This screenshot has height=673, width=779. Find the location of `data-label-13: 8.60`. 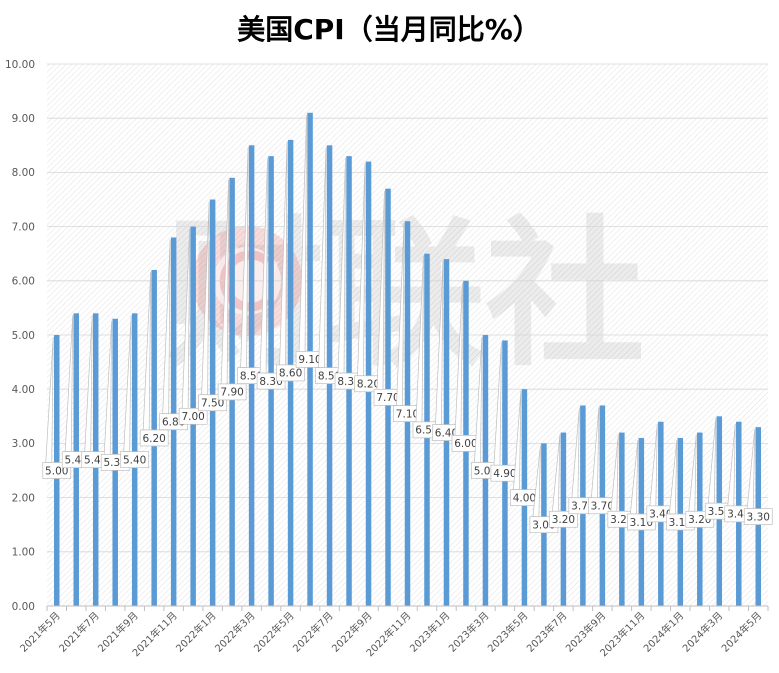

data-label-13: 8.60 is located at coordinates (290, 374).